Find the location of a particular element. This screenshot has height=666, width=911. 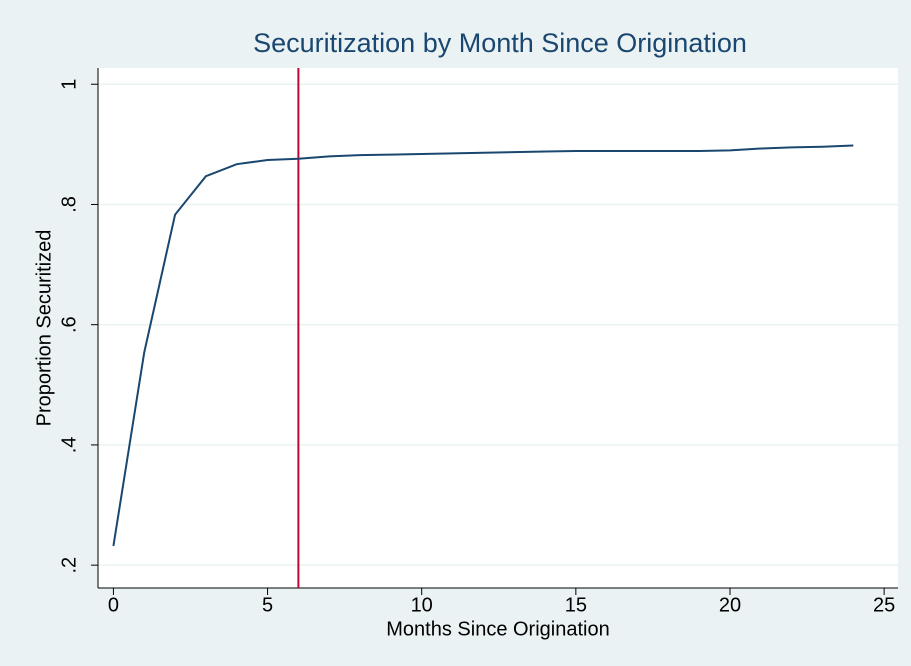

x-tick-label: 25 is located at coordinates (884, 605).